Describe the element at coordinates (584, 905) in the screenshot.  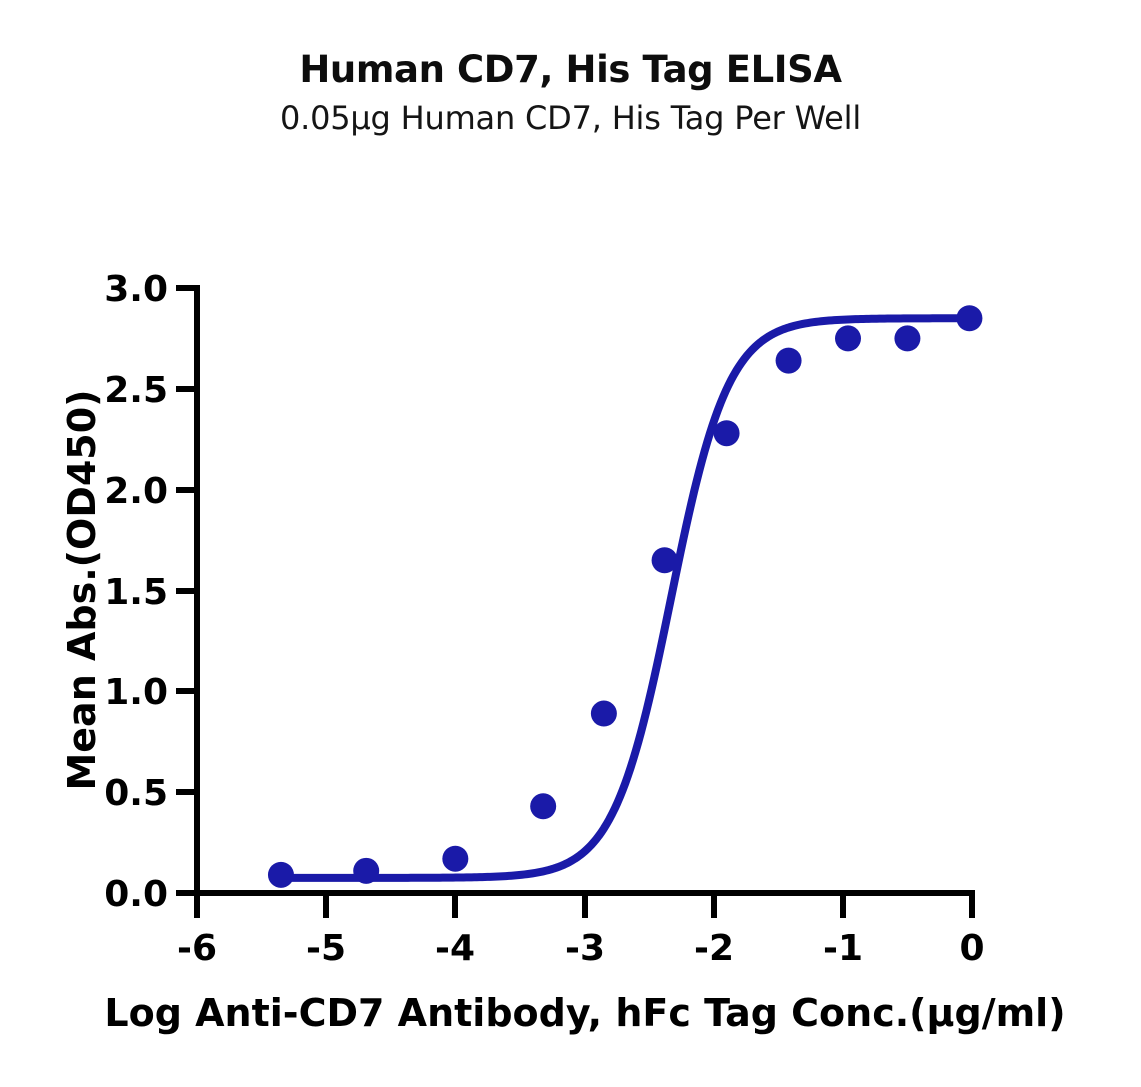
I see `x-axis-ticks` at that location.